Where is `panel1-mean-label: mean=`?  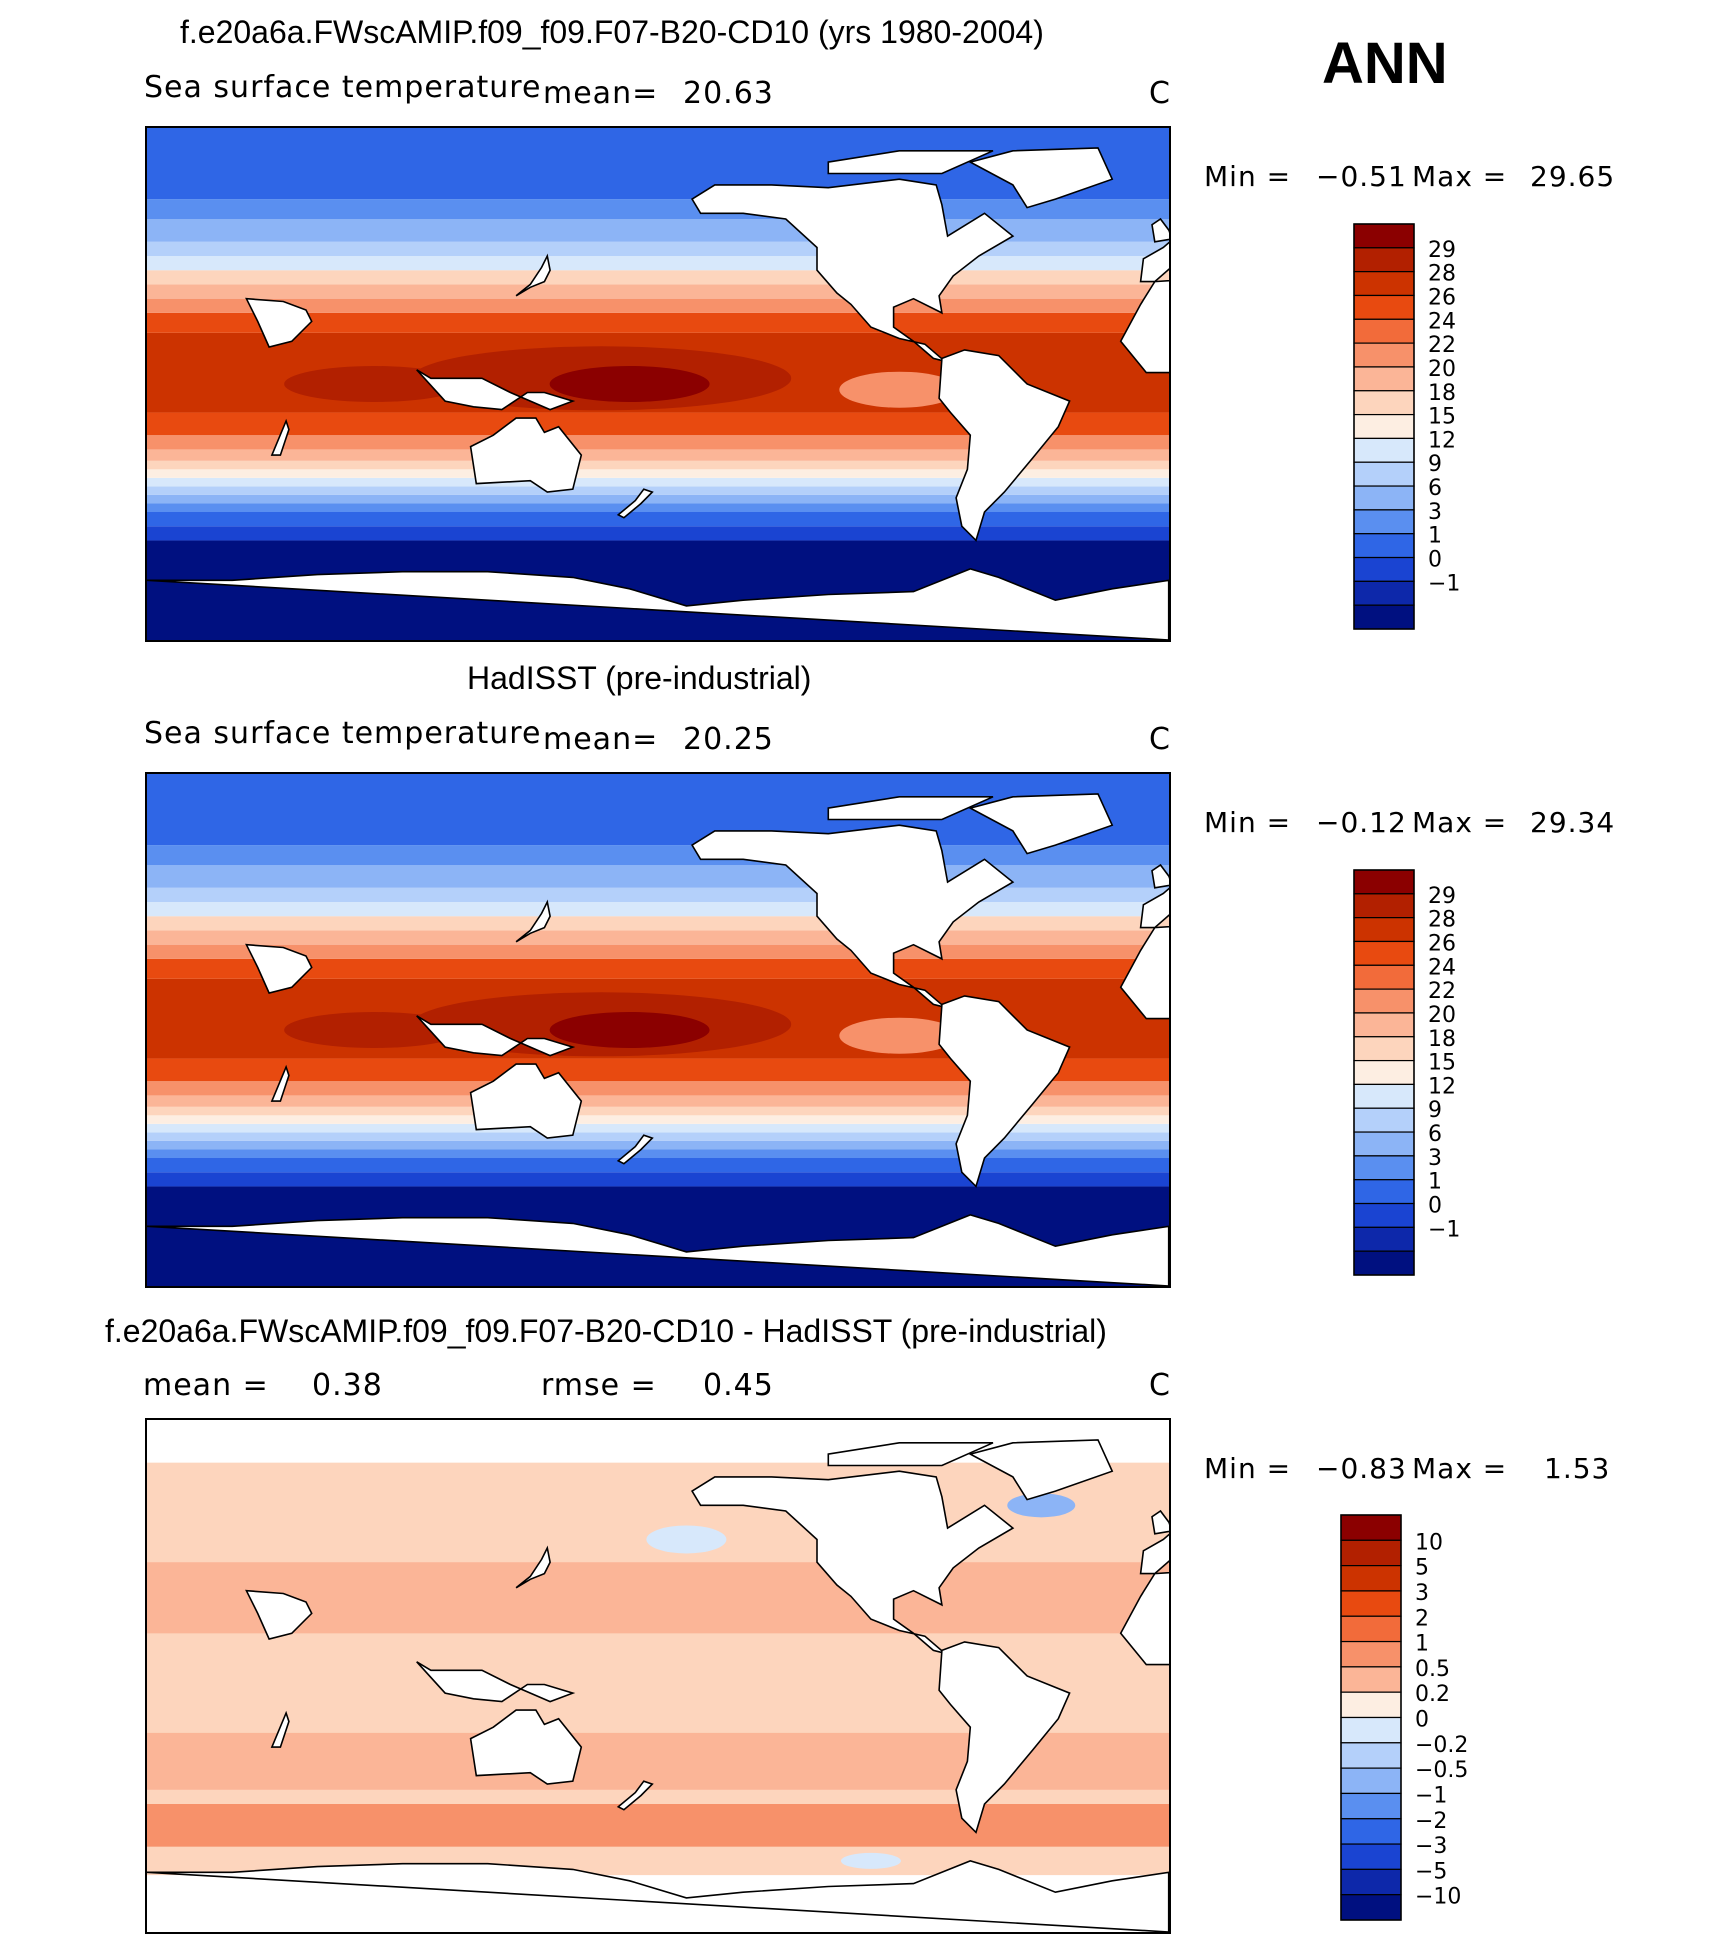
panel1-mean-label: mean= is located at coordinates (601, 93).